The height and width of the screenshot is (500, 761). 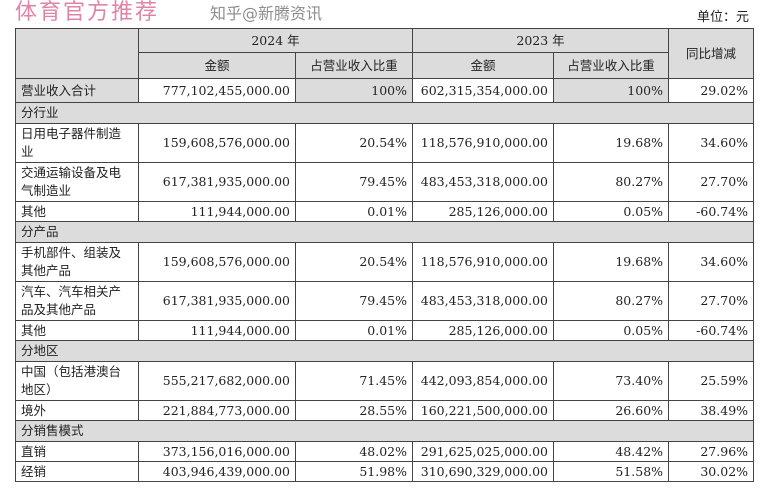 I want to click on row-label: 日用电子器件制造业, so click(x=77, y=143).